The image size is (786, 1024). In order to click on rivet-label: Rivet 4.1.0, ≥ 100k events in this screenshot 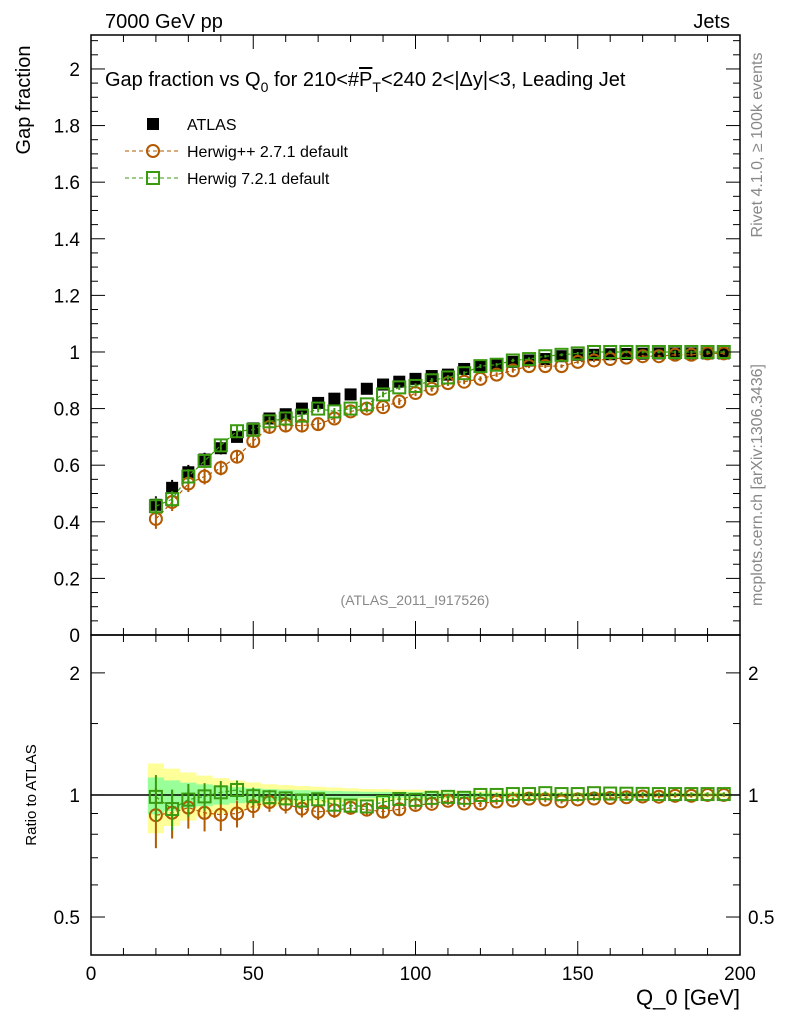, I will do `click(757, 145)`.